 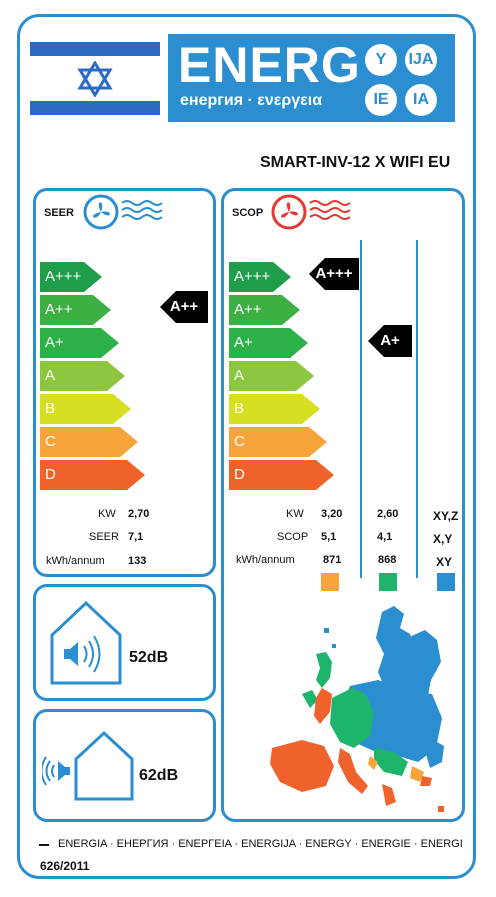 What do you see at coordinates (88, 765) in the screenshot?
I see `outdoor-unit-speaker-icon` at bounding box center [88, 765].